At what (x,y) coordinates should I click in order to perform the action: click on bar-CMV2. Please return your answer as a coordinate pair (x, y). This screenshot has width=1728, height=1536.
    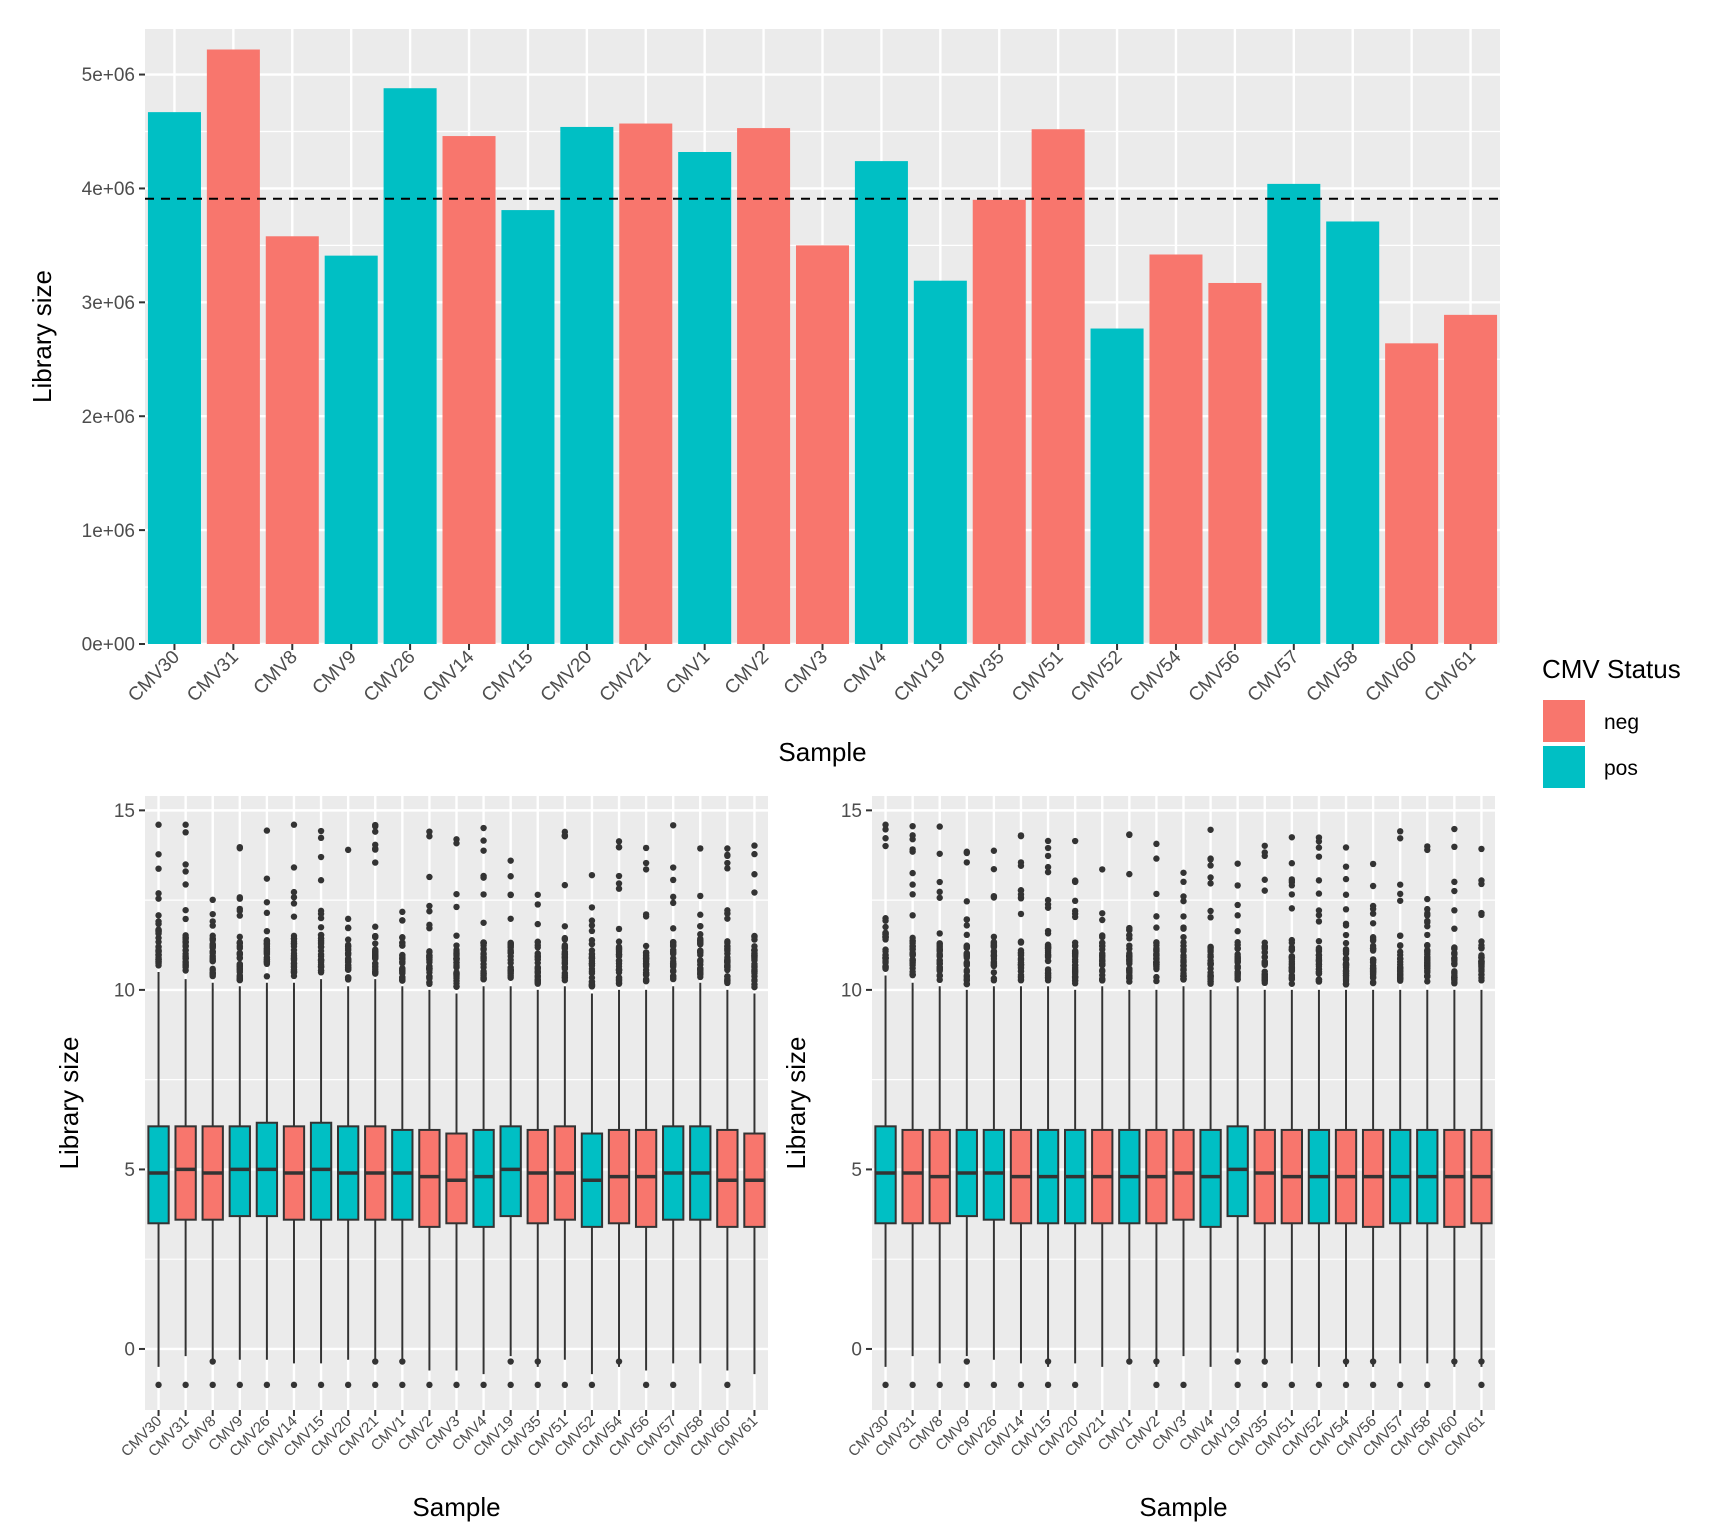
    Looking at the image, I should click on (764, 386).